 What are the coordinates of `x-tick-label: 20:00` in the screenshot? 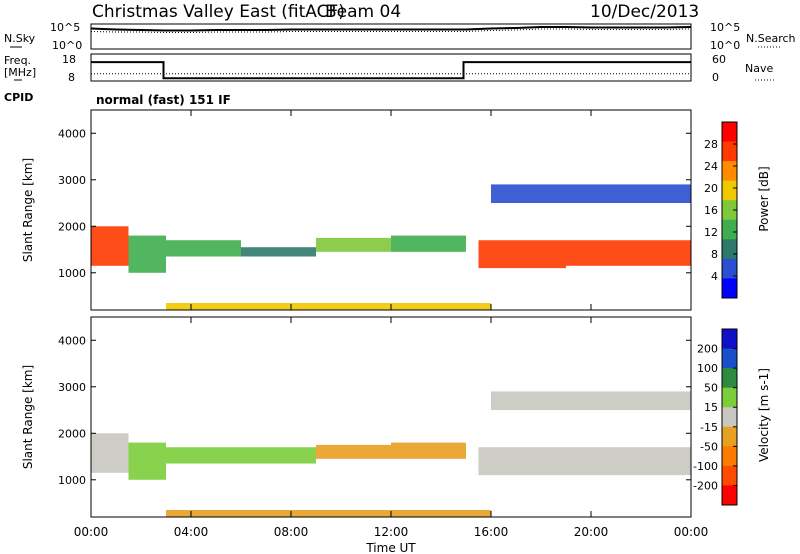 It's located at (591, 532).